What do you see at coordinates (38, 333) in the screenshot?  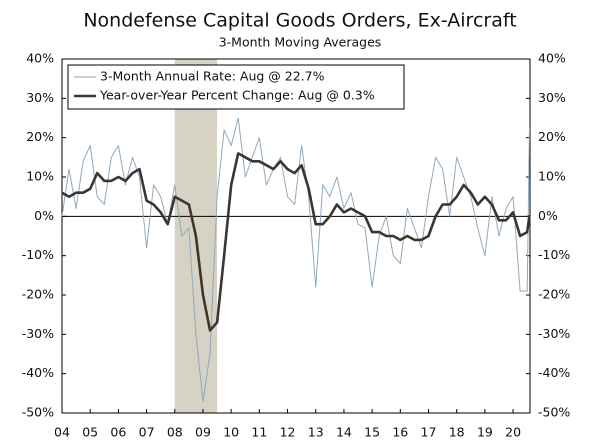 I see `y-tick-label: -30%` at bounding box center [38, 333].